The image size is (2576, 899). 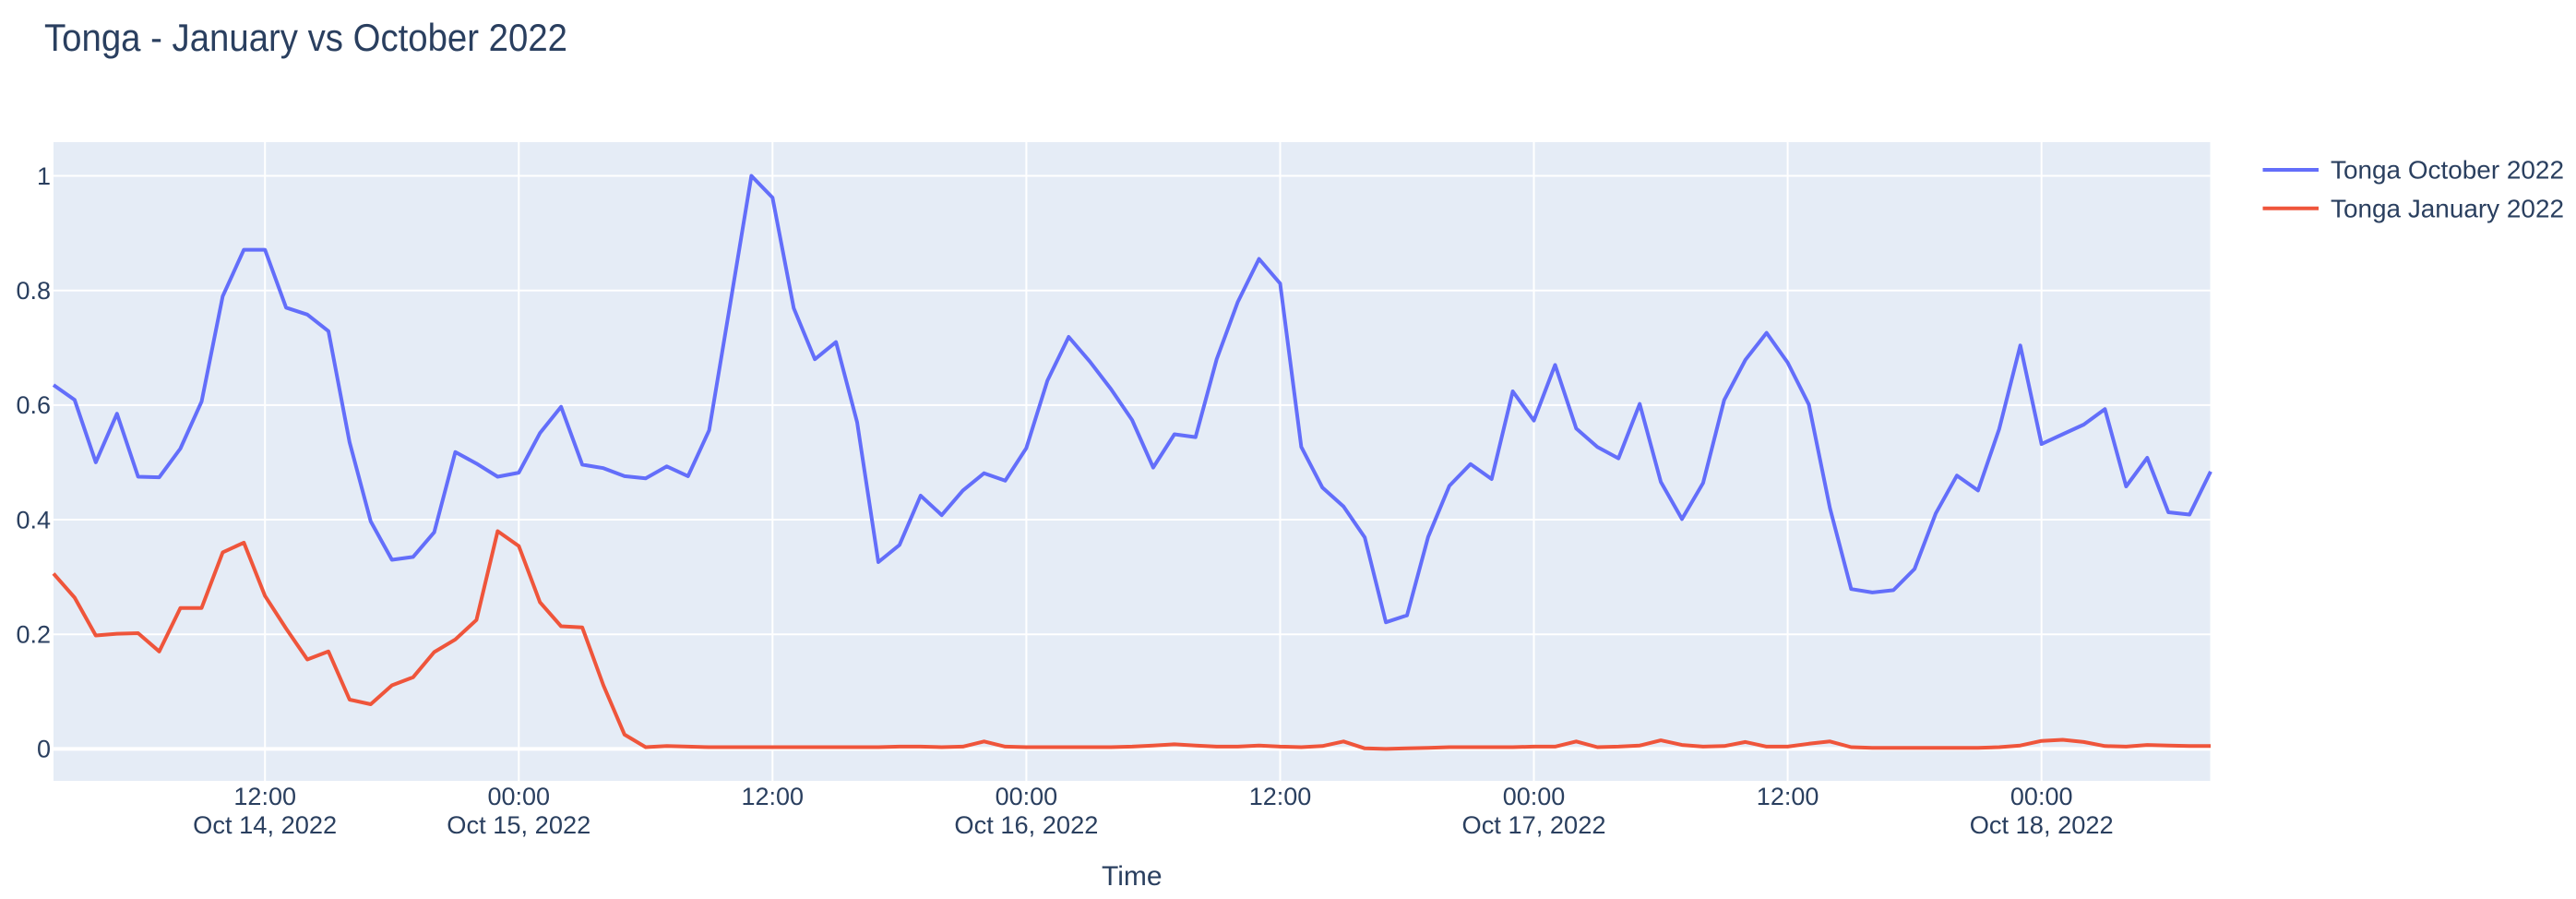 I want to click on svg-text:Tonga - January vs October 202: Tonga - January vs October 2022, so click(x=305, y=37).